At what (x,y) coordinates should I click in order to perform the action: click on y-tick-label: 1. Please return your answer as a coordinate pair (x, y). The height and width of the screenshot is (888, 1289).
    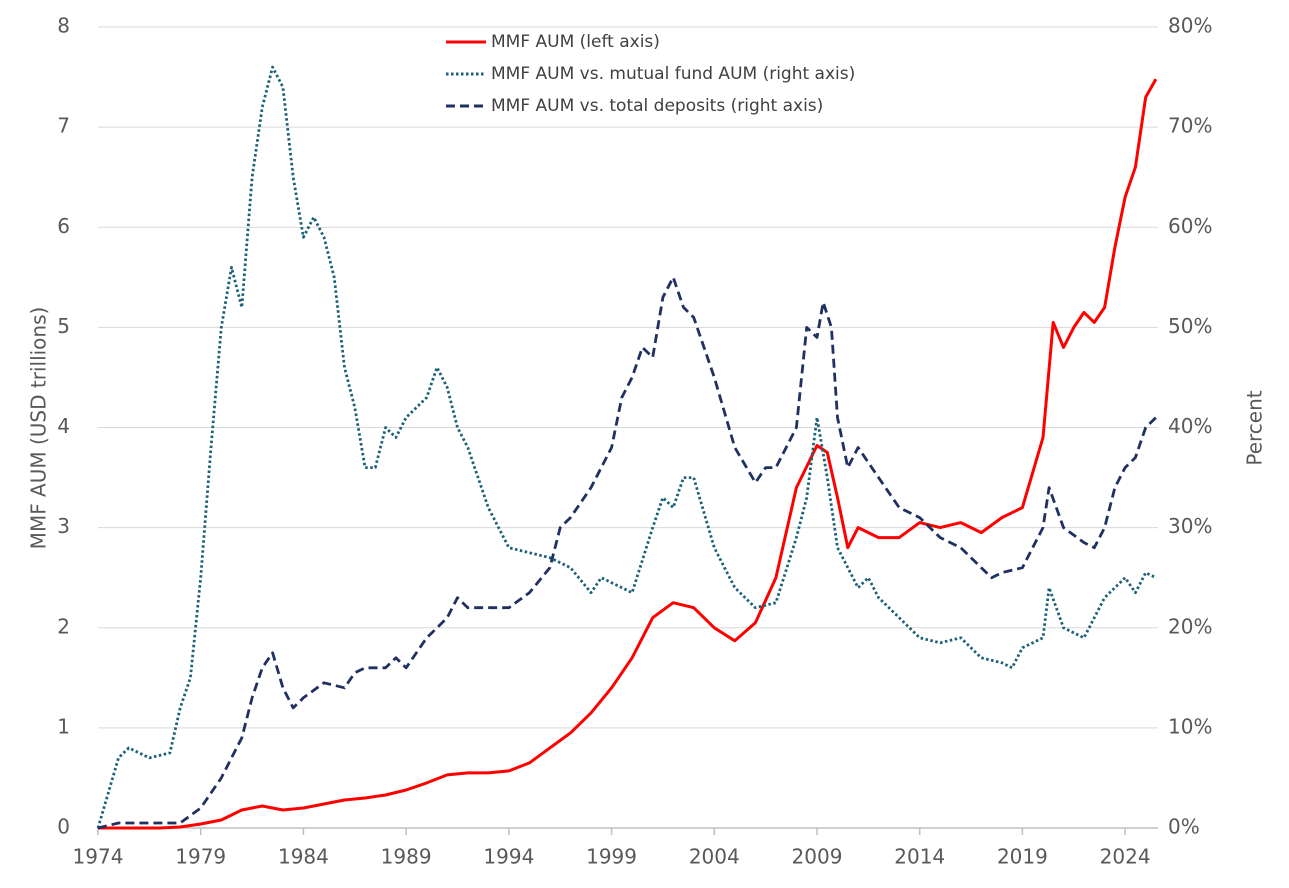
    Looking at the image, I should click on (63, 726).